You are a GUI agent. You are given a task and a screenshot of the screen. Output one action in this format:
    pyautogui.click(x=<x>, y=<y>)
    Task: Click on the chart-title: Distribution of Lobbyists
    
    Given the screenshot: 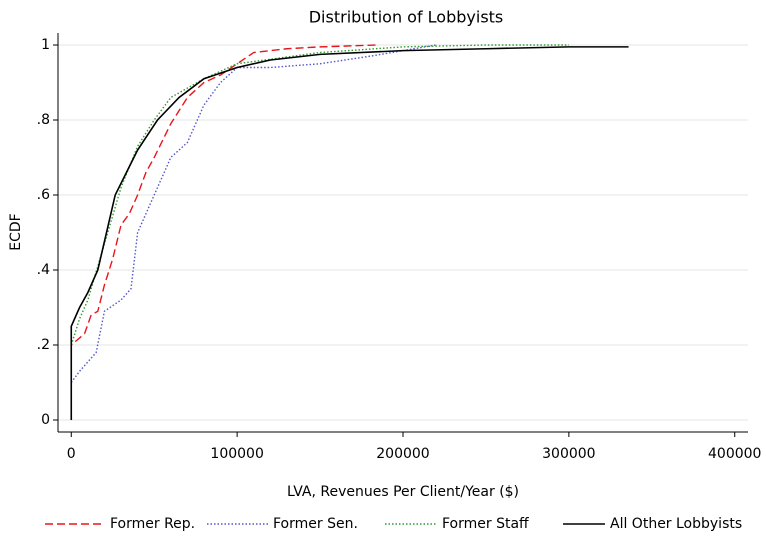 What is the action you would take?
    pyautogui.click(x=406, y=17)
    